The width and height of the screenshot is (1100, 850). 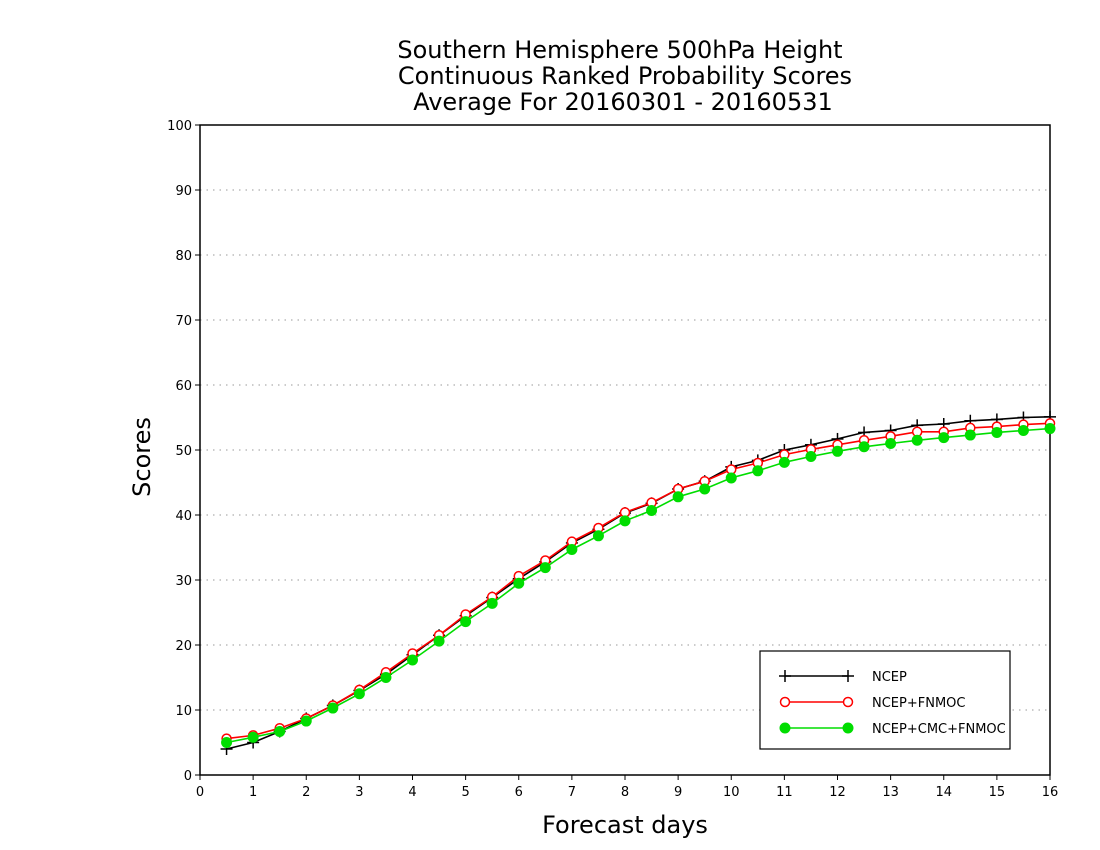 I want to click on y-tick-label: 70, so click(x=183, y=321).